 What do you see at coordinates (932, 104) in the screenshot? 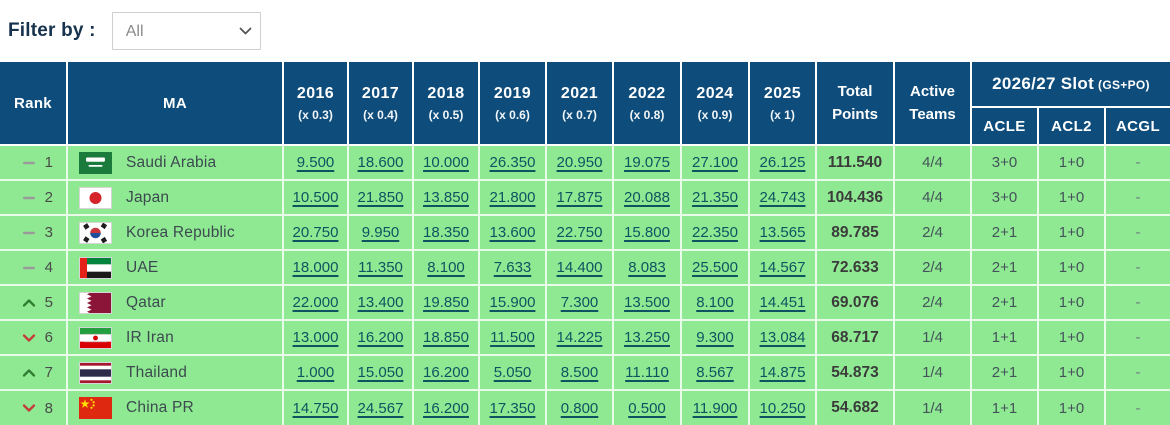
I see `header-active-teams: Active Teams` at bounding box center [932, 104].